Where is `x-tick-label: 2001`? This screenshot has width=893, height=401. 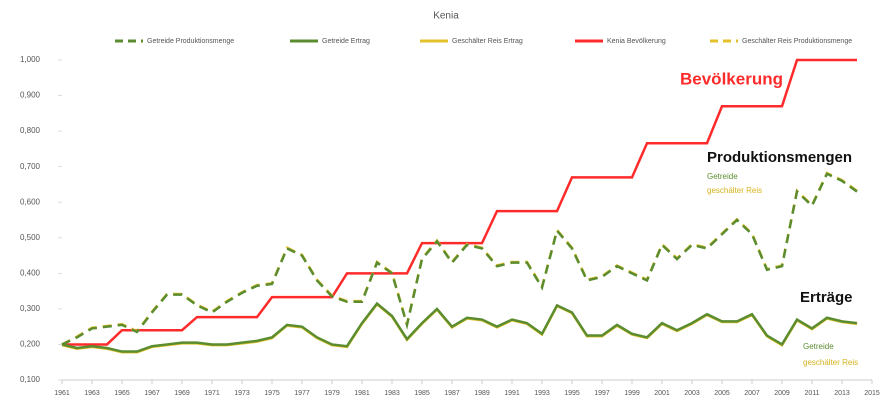
x-tick-label: 2001 is located at coordinates (662, 393).